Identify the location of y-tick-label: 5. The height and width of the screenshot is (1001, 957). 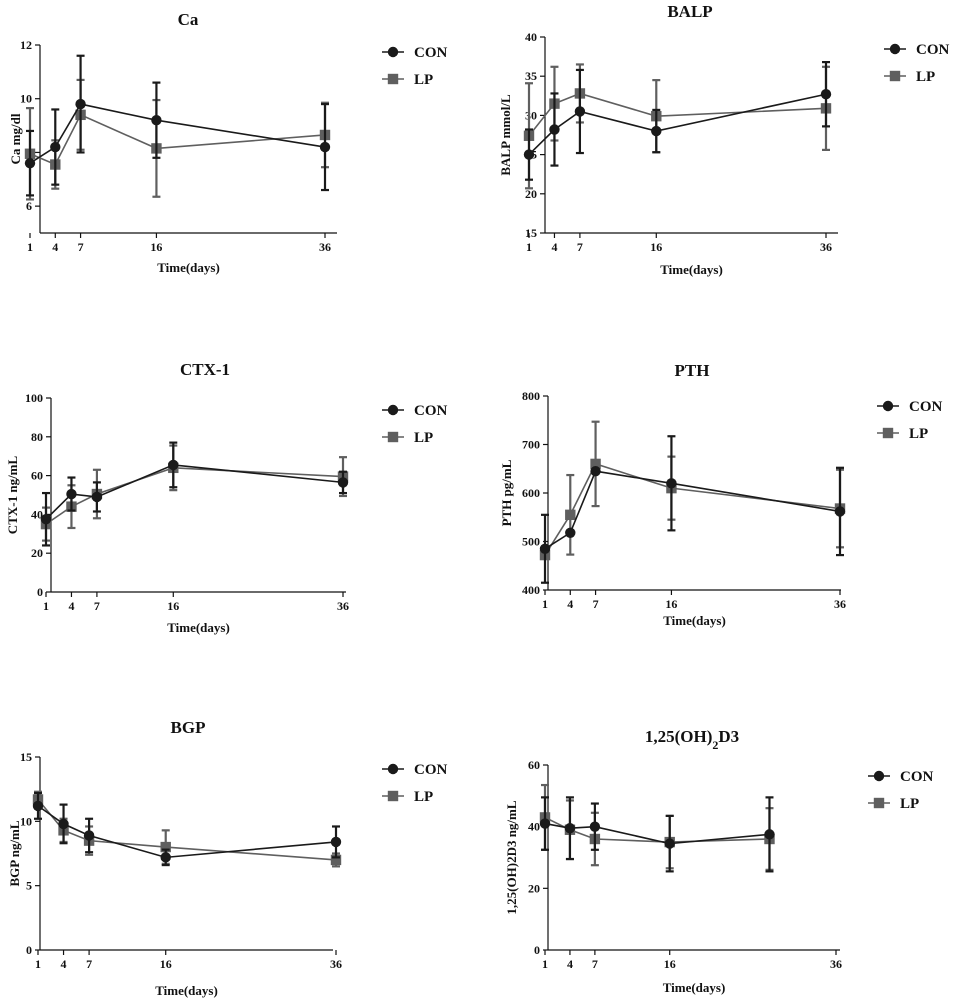
(29, 886).